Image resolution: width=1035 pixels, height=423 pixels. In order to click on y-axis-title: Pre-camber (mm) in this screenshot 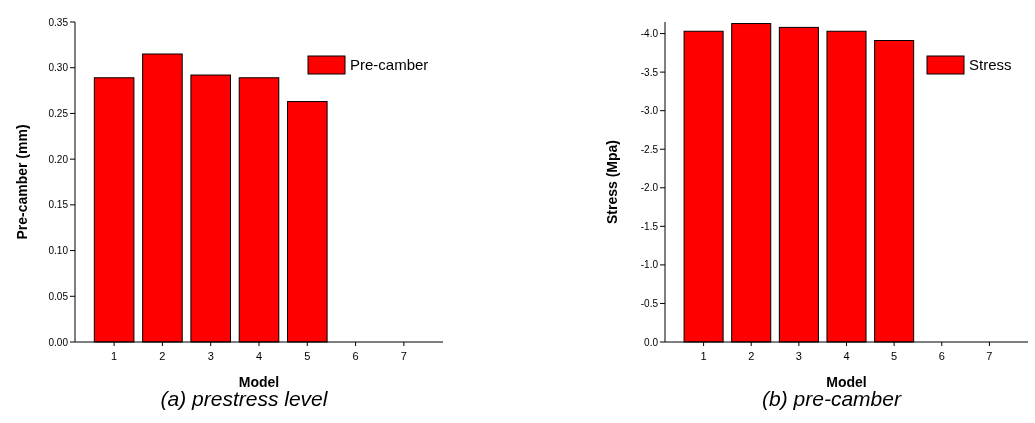, I will do `click(22, 182)`.